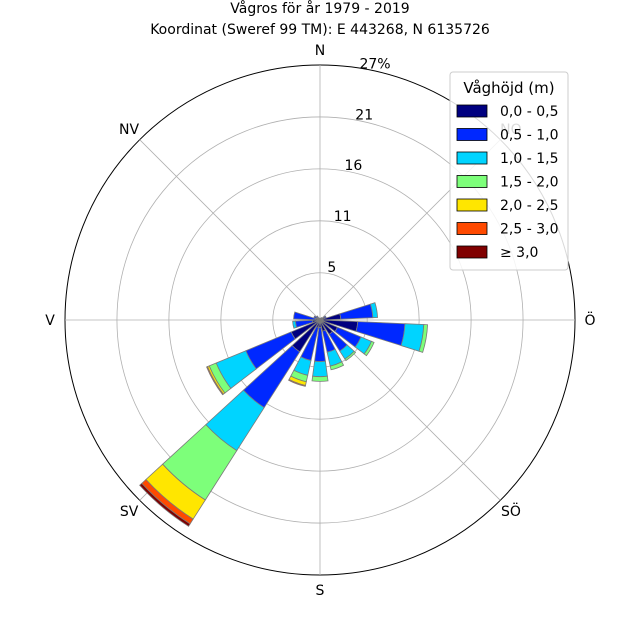 Image resolution: width=640 pixels, height=640 pixels. Describe the element at coordinates (589, 320) in the screenshot. I see `direction-label: Ö` at that location.